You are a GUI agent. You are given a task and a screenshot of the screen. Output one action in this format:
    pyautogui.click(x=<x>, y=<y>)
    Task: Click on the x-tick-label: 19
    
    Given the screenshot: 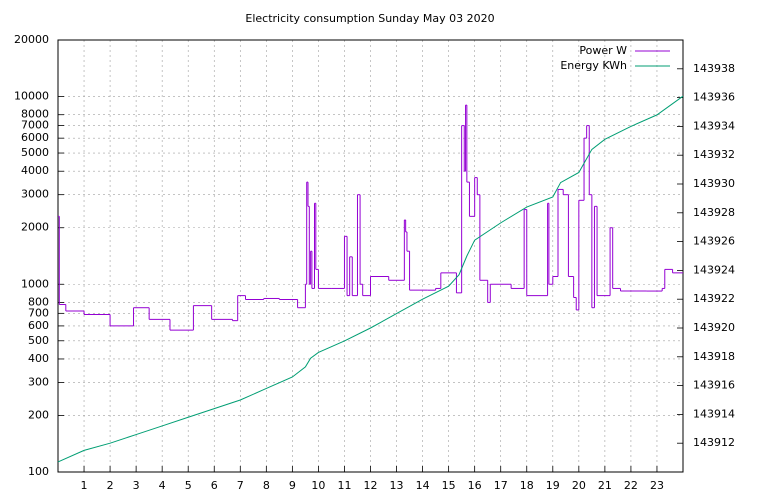 What is the action you would take?
    pyautogui.click(x=553, y=485)
    